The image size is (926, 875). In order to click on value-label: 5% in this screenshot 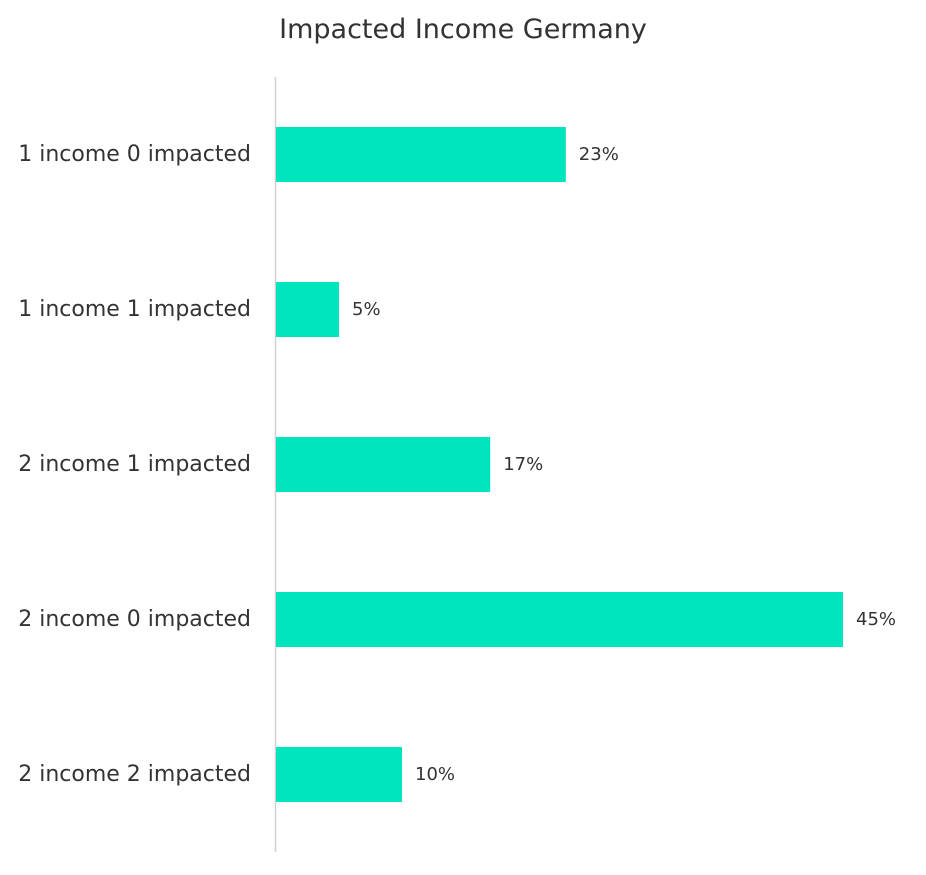, I will do `click(366, 309)`.